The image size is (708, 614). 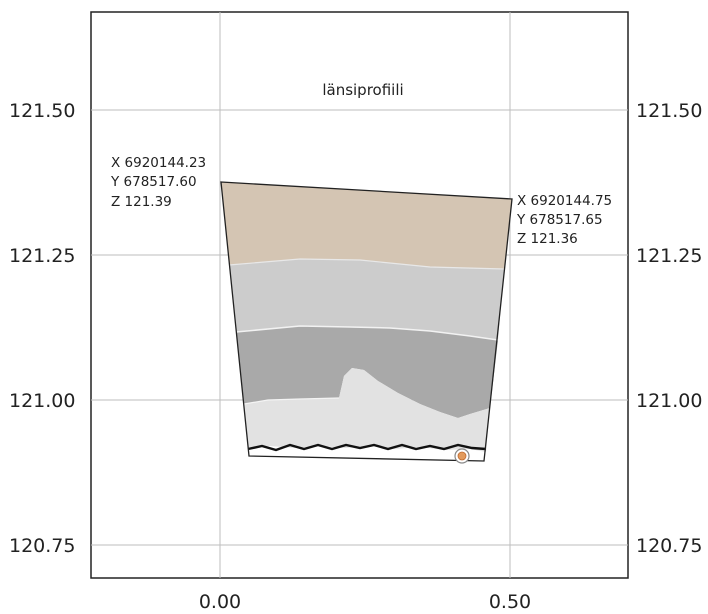 I want to click on layer-light-grey, so click(x=366, y=299).